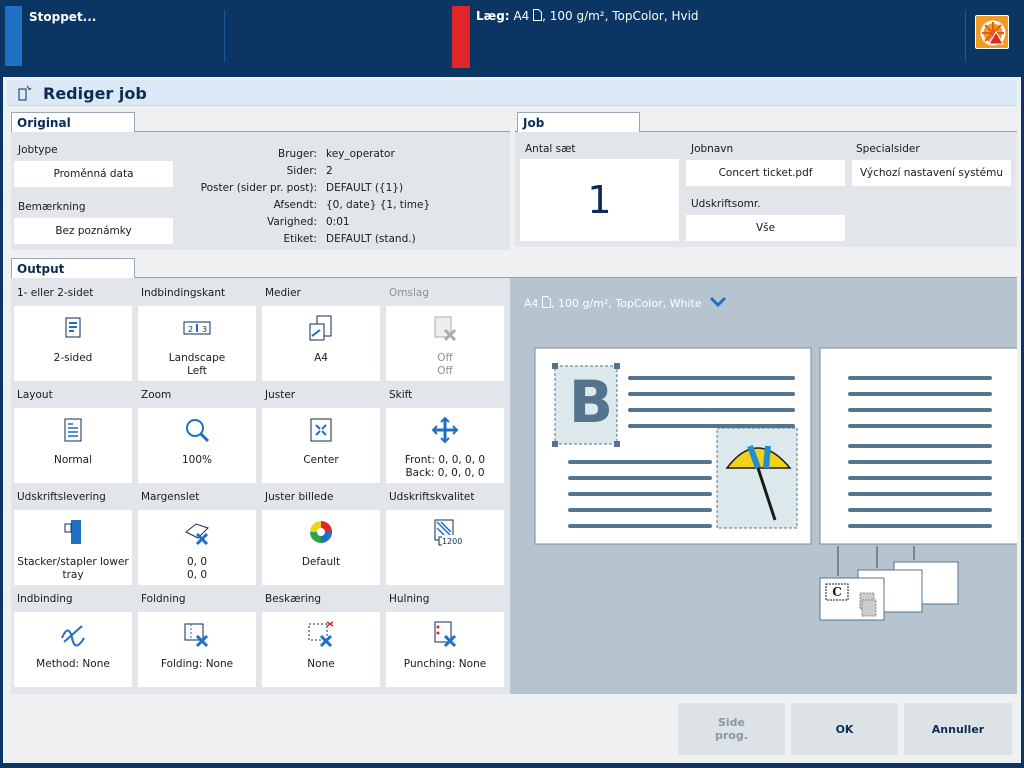  Describe the element at coordinates (338, 222) in the screenshot. I see `detail-value: 0:01` at that location.